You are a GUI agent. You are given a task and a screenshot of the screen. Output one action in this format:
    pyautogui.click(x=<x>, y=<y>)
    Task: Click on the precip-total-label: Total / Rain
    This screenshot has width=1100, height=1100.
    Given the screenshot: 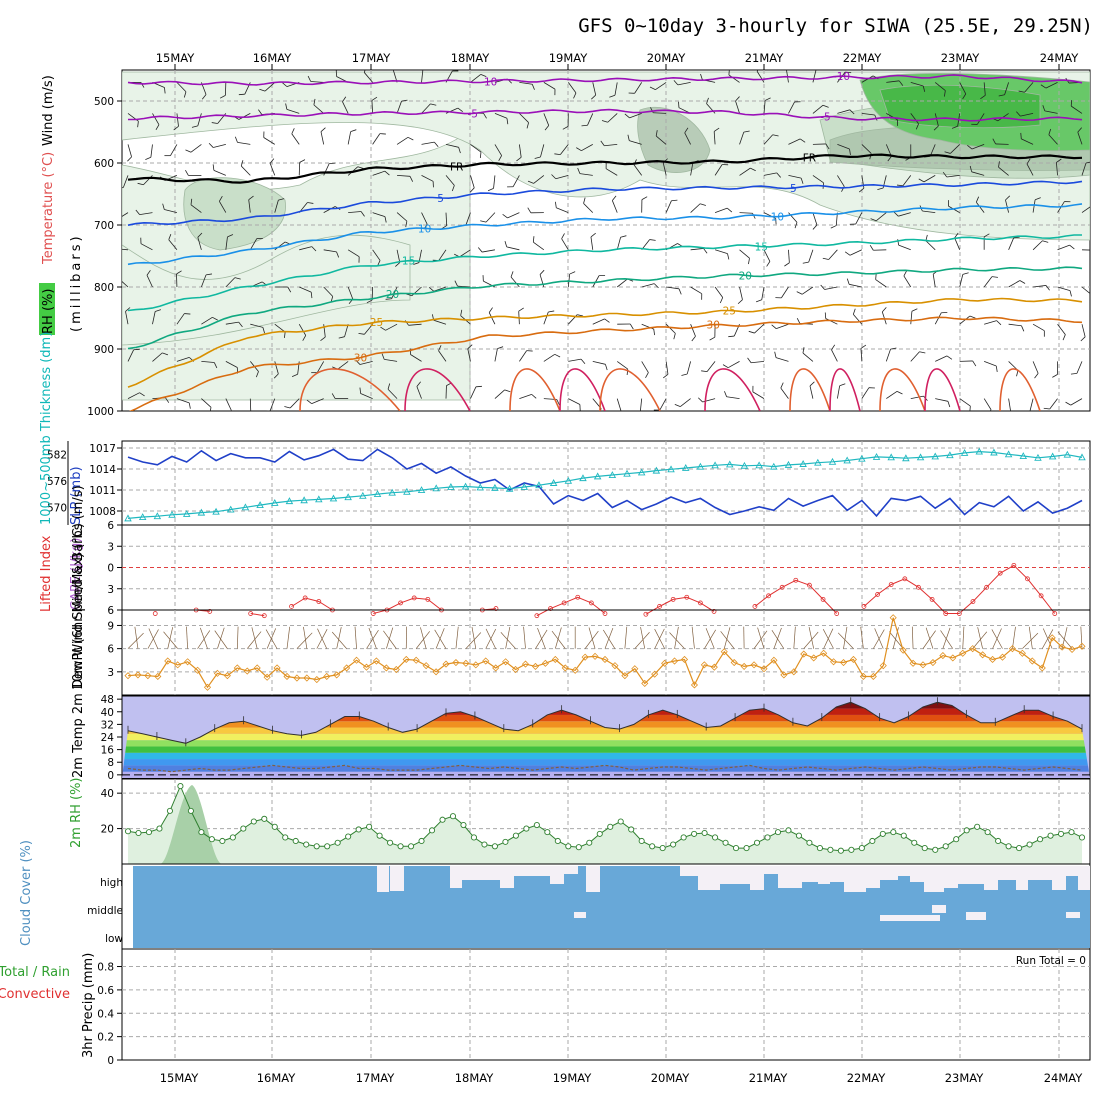 What is the action you would take?
    pyautogui.click(x=35, y=972)
    